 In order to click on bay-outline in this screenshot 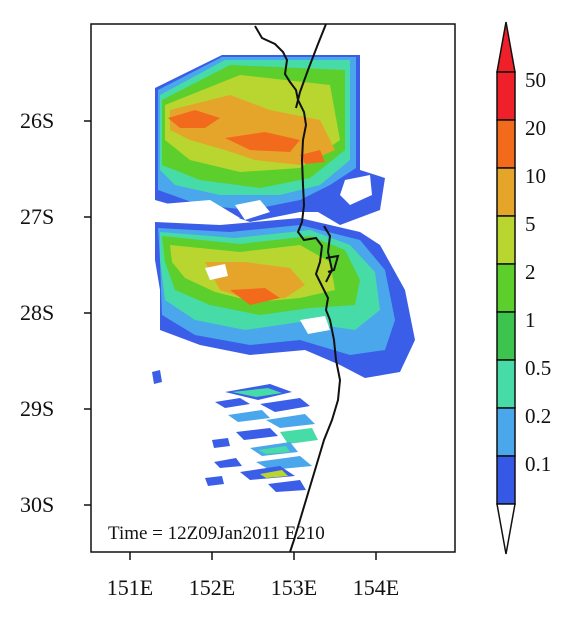, I will do `click(332, 263)`.